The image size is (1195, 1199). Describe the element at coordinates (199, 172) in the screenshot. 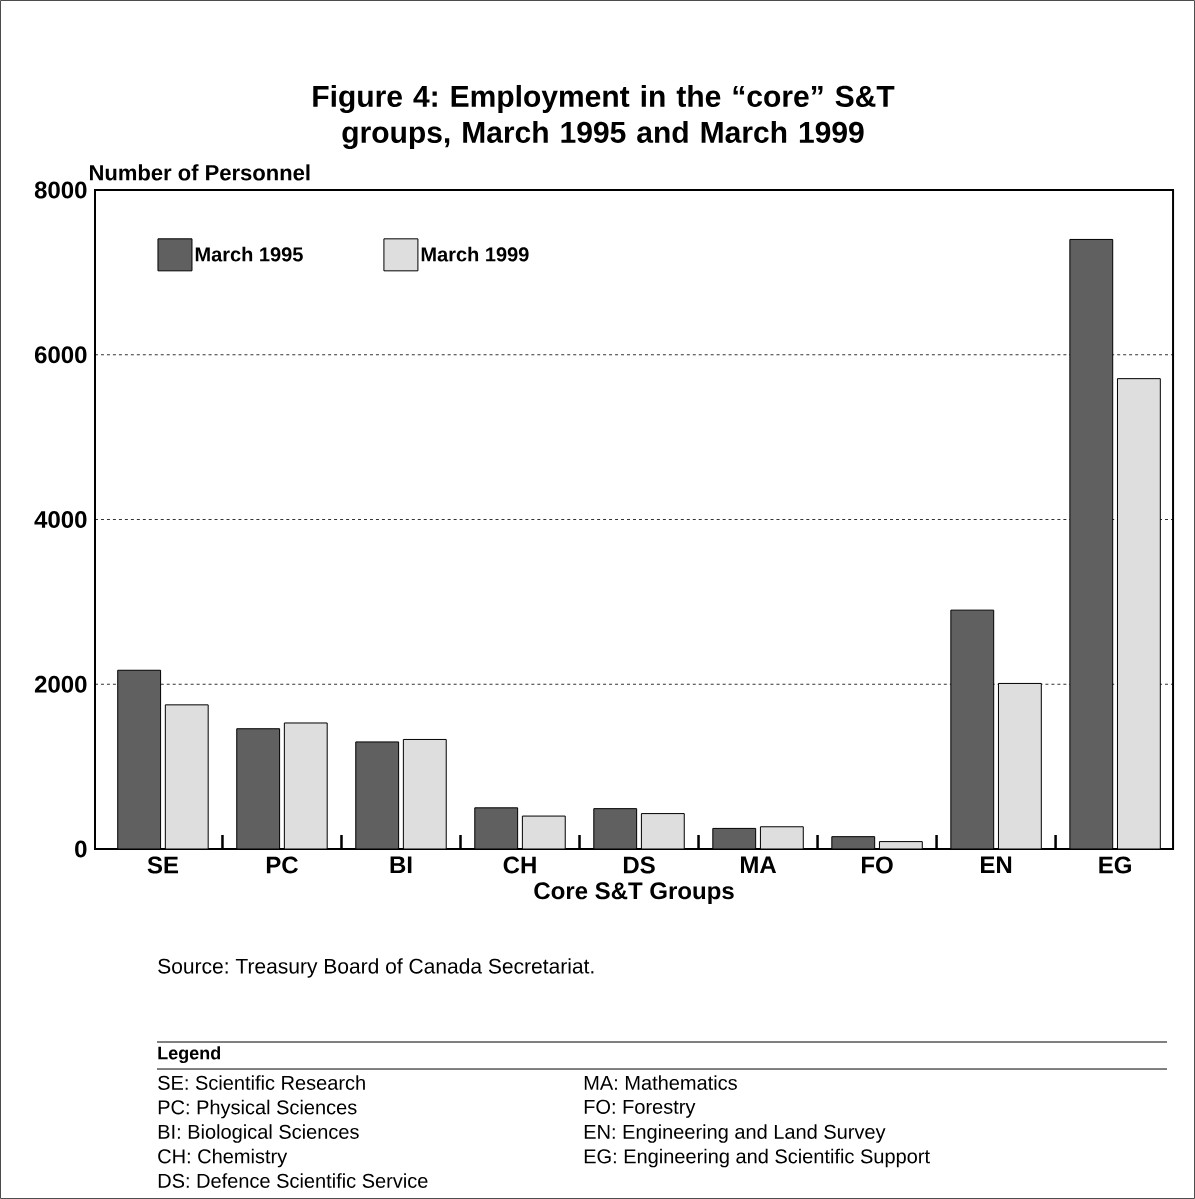

I see `y-axis-title: Number of Personnel` at that location.